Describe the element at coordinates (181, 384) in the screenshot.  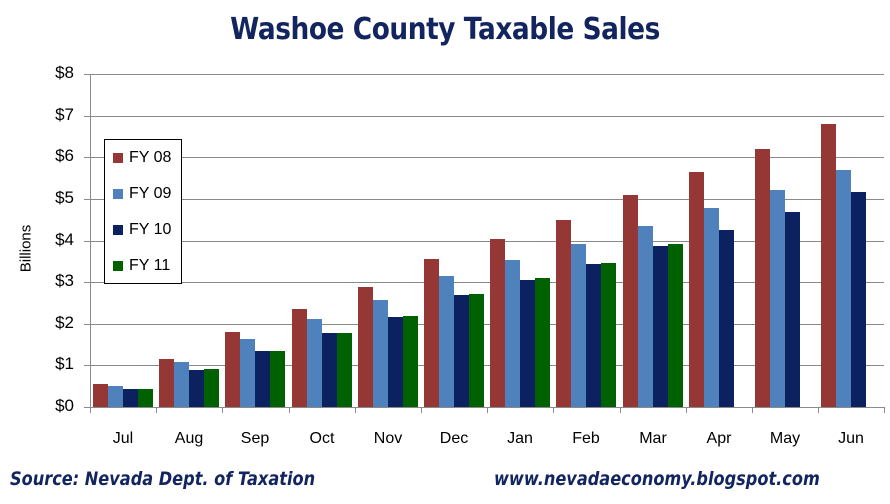
I see `bar-fy09-aug` at that location.